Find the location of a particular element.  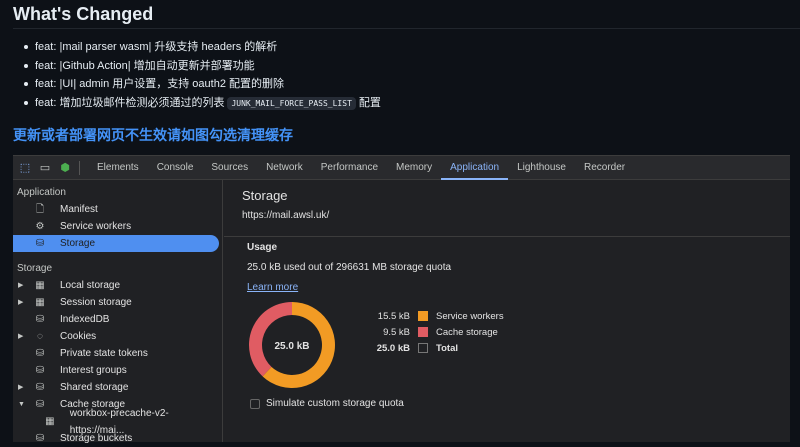

tab-console: Console is located at coordinates (175, 167).